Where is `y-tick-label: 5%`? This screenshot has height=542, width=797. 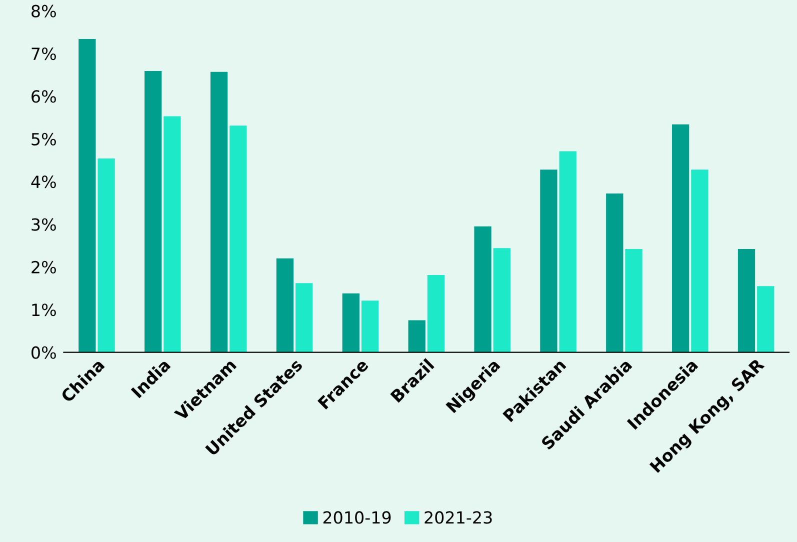
y-tick-label: 5% is located at coordinates (44, 139).